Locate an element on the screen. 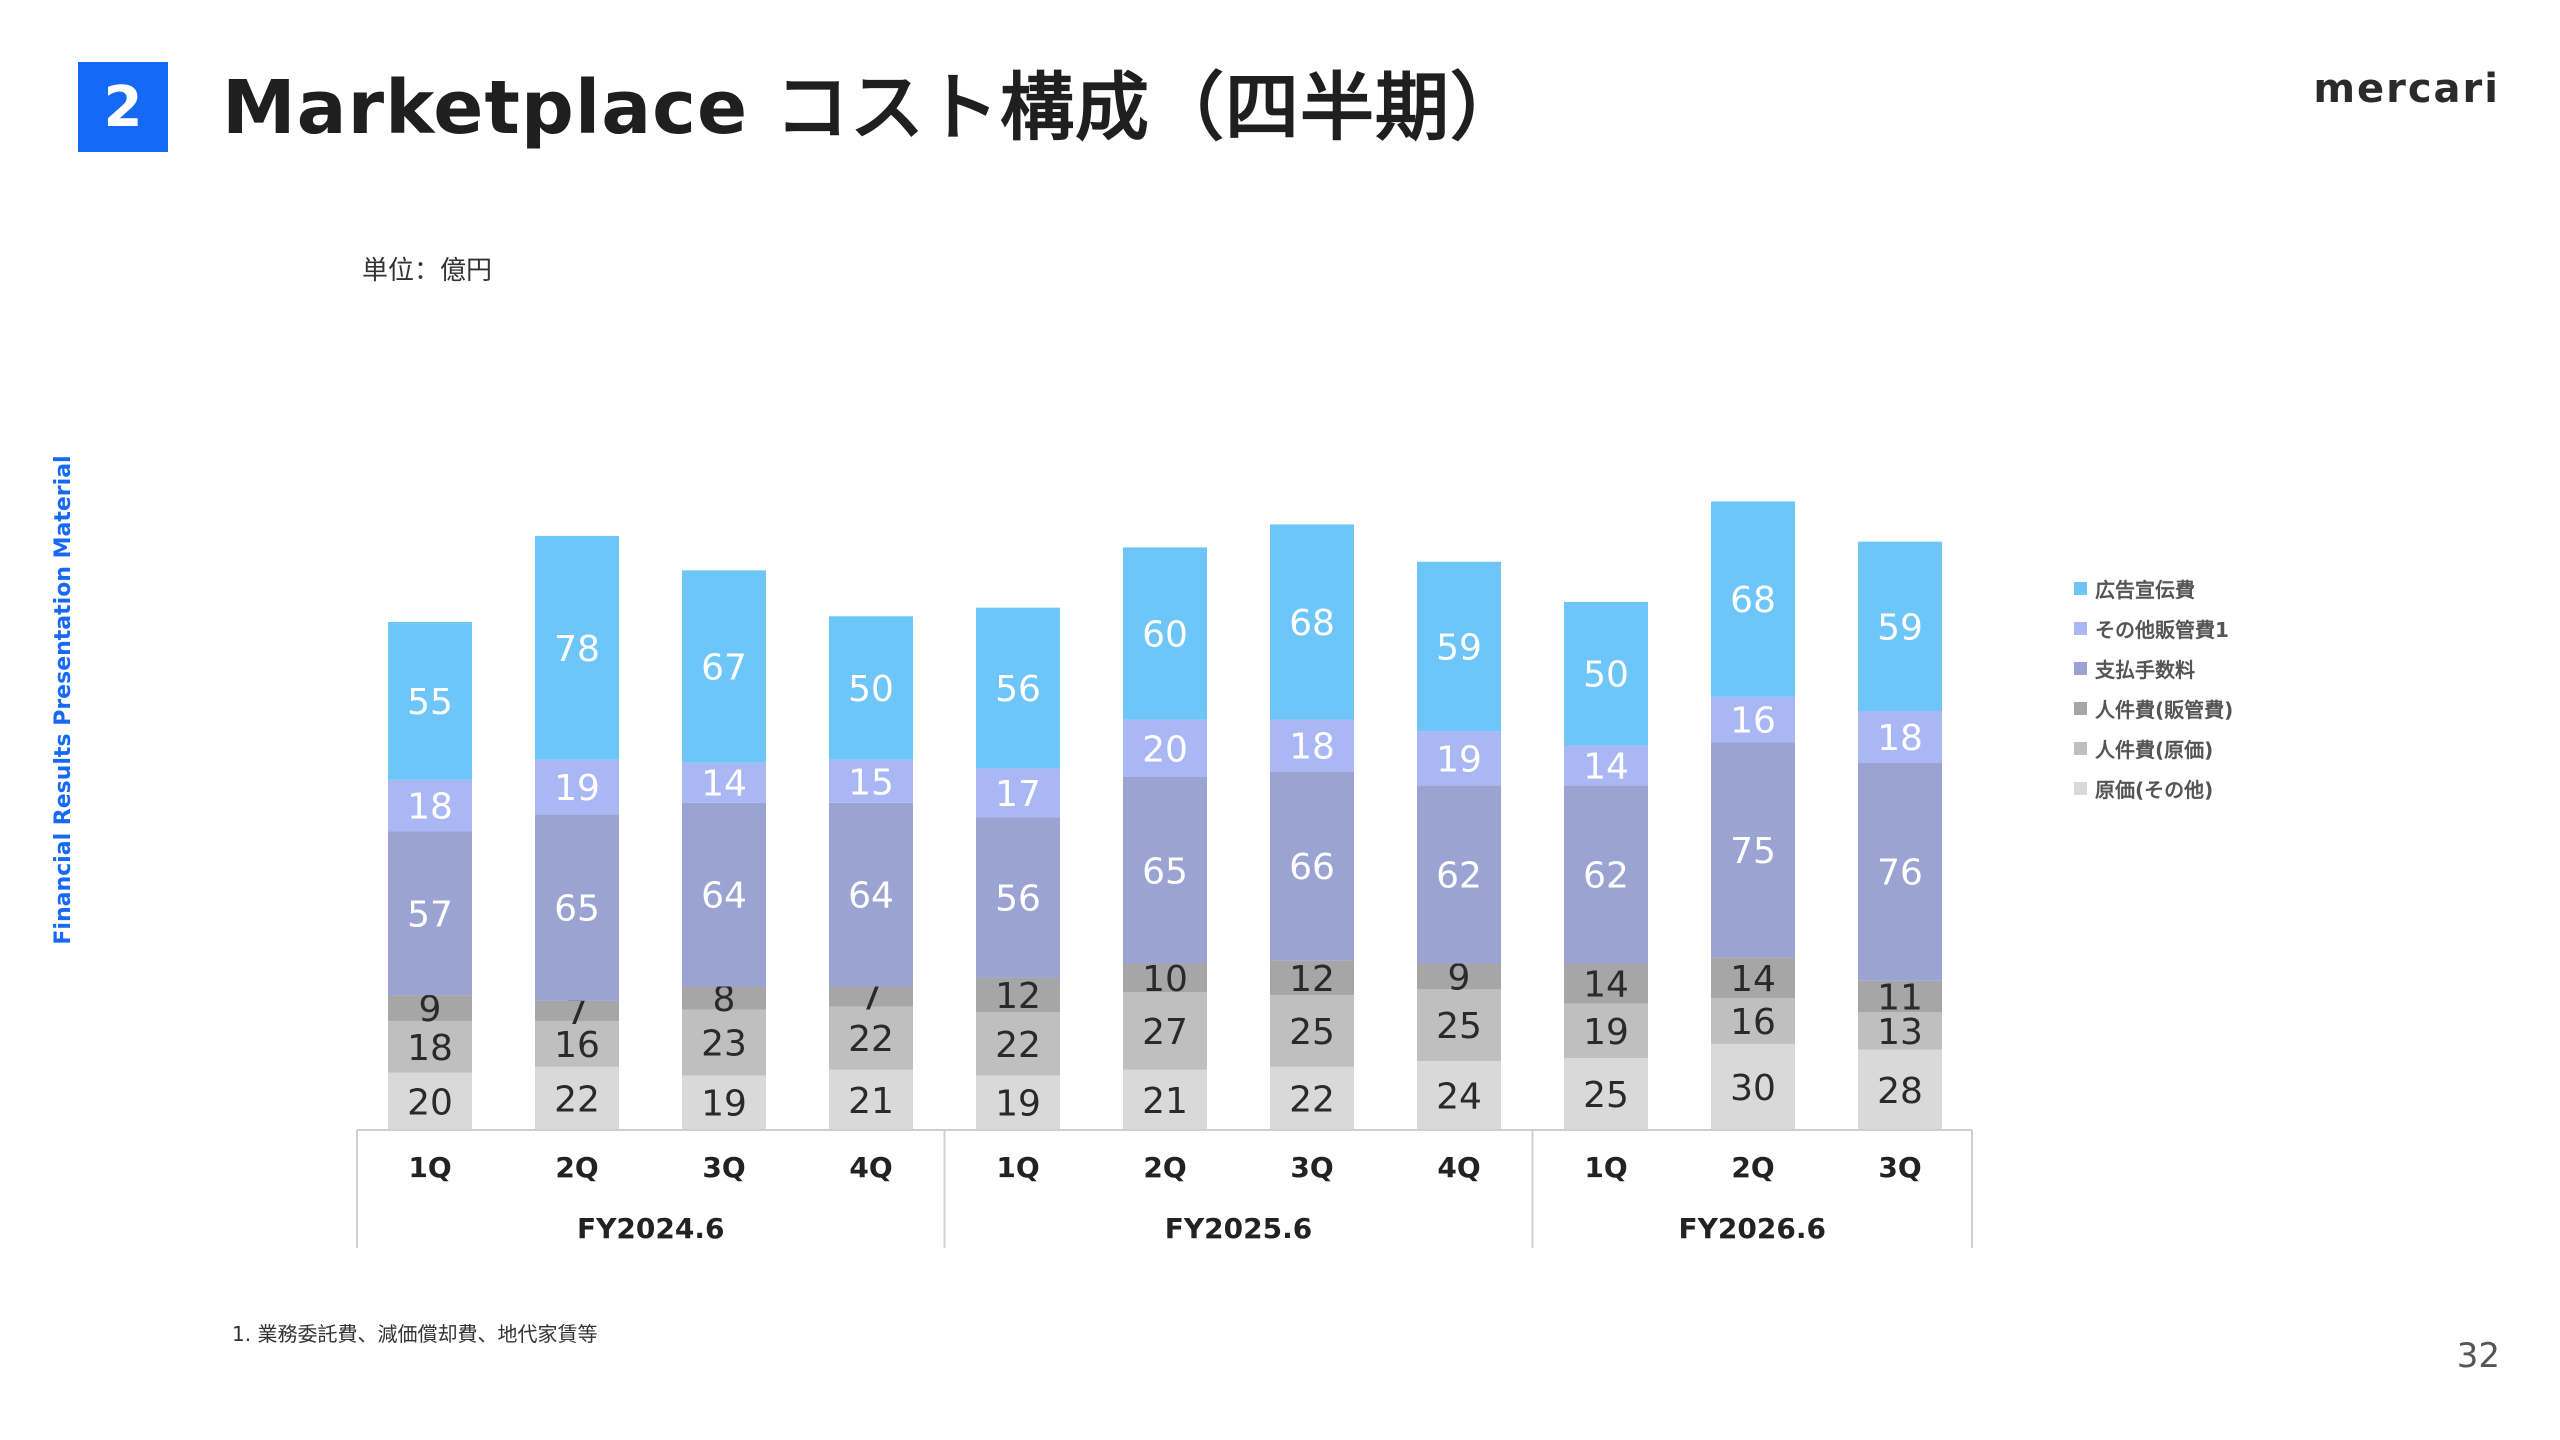  data-label: 15 is located at coordinates (871, 782).